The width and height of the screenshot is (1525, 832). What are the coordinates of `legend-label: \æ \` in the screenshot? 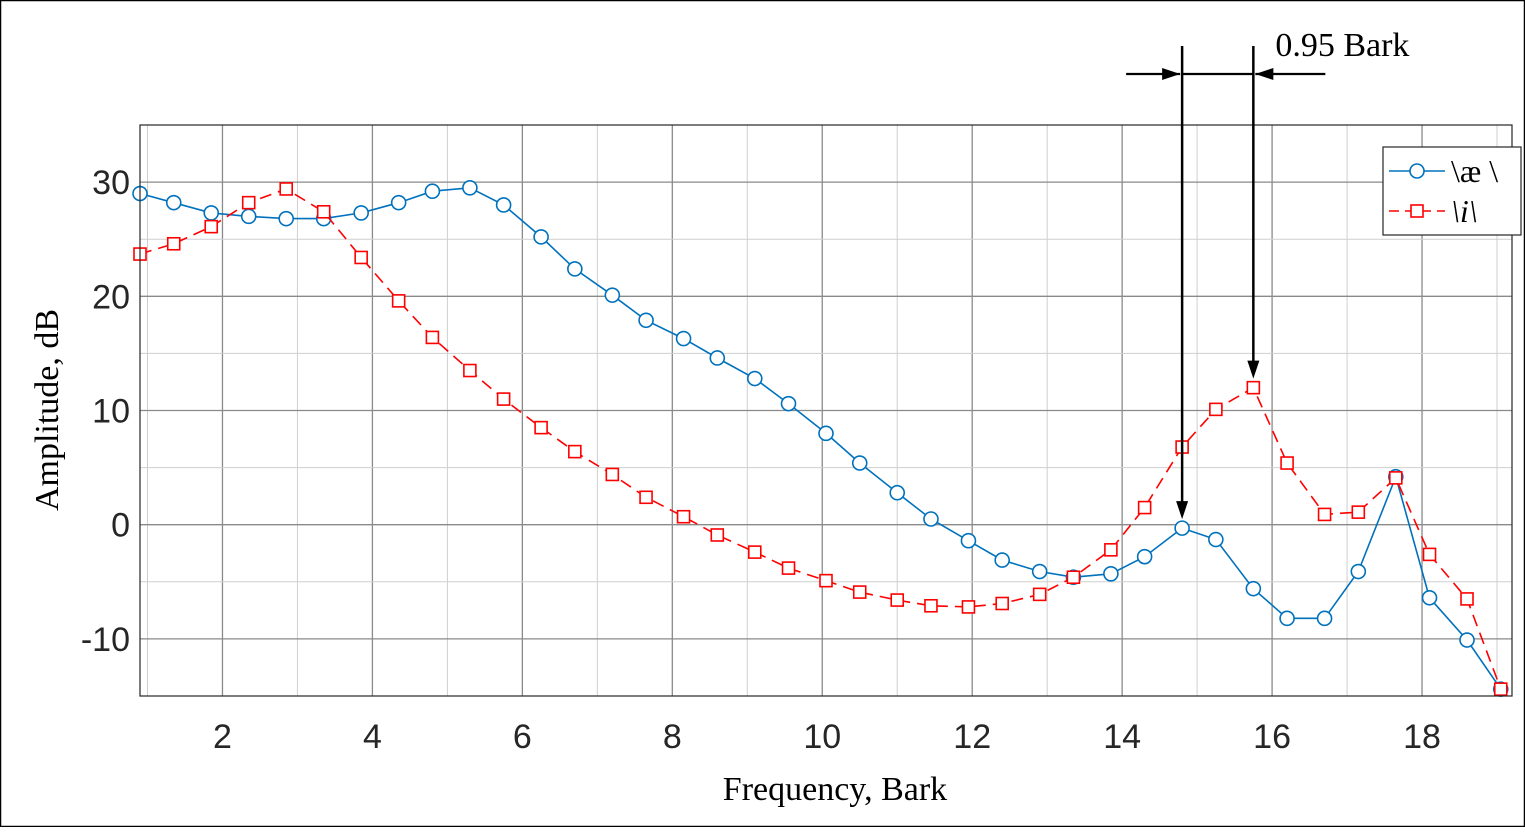 It's located at (1474, 171).